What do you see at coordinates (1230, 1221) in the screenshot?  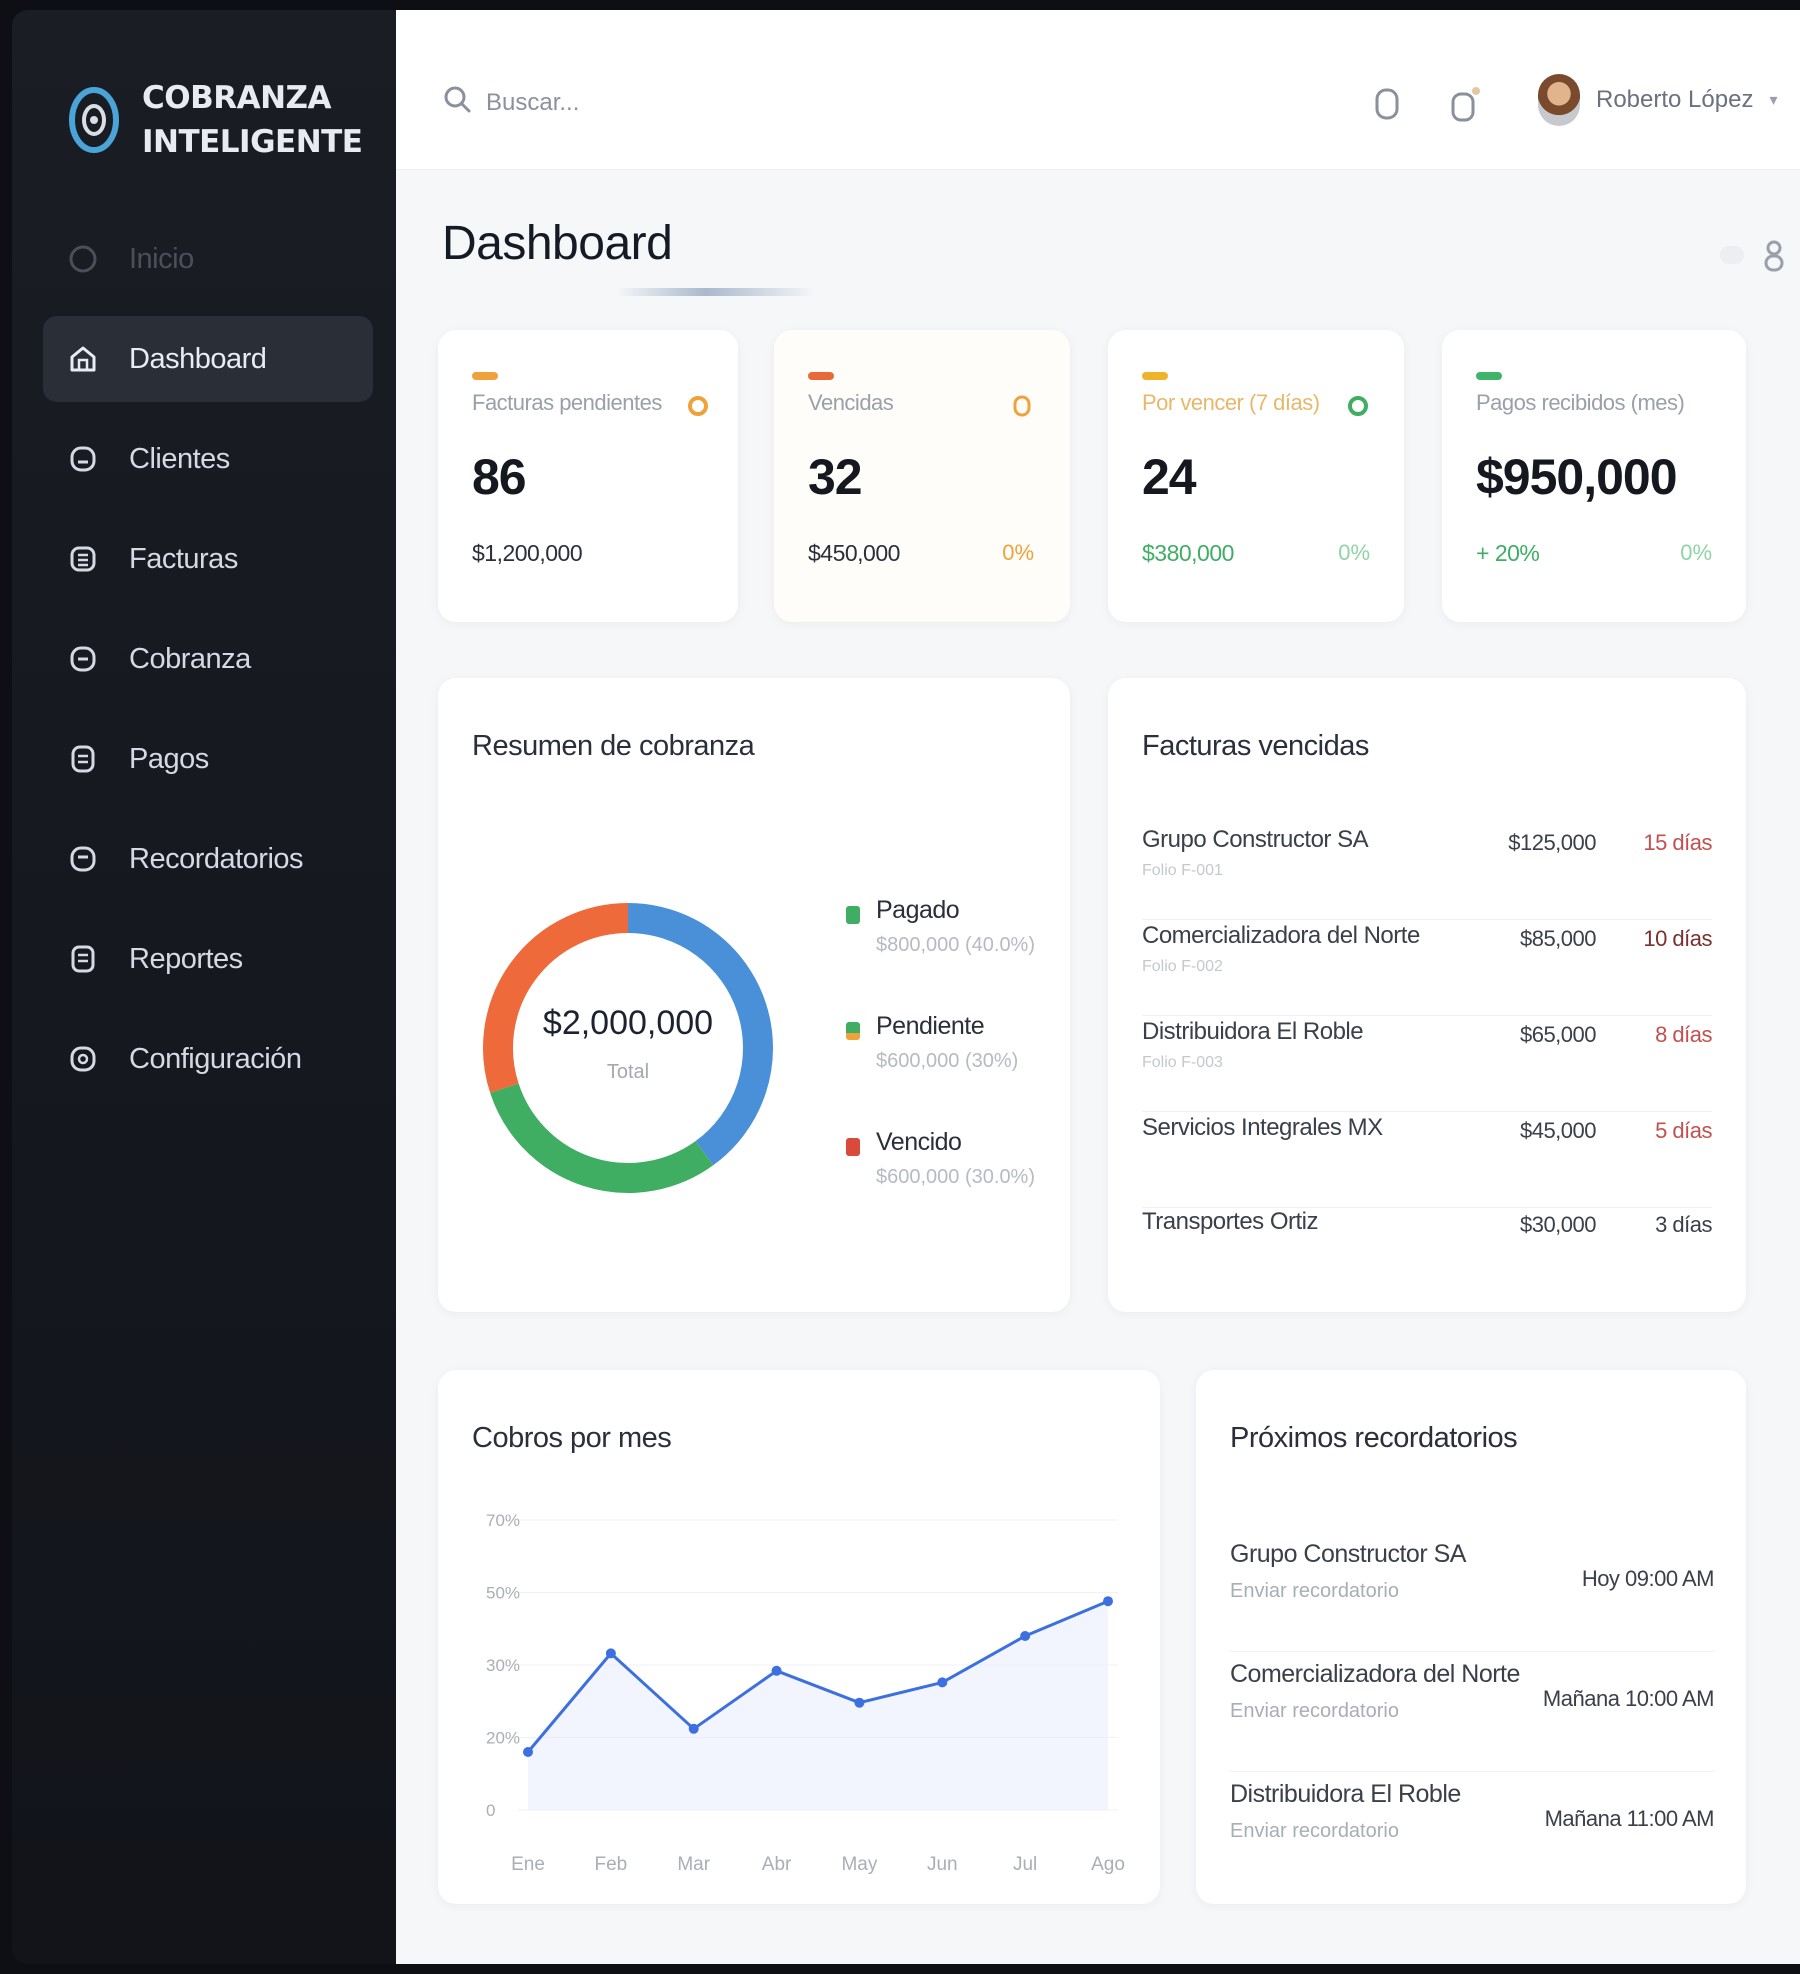 I see `client-name: Transportes Ortiz` at bounding box center [1230, 1221].